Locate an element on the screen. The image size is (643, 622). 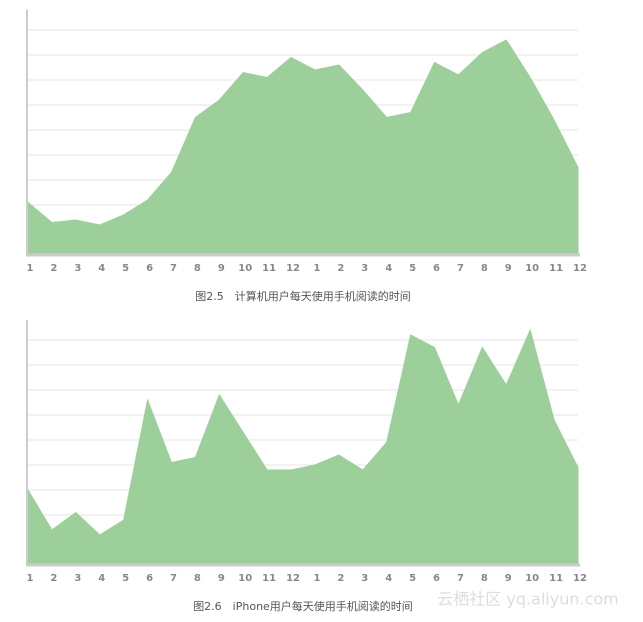
caption: 图2.5 计算机用户每天使用手机阅读的时间 is located at coordinates (303, 296).